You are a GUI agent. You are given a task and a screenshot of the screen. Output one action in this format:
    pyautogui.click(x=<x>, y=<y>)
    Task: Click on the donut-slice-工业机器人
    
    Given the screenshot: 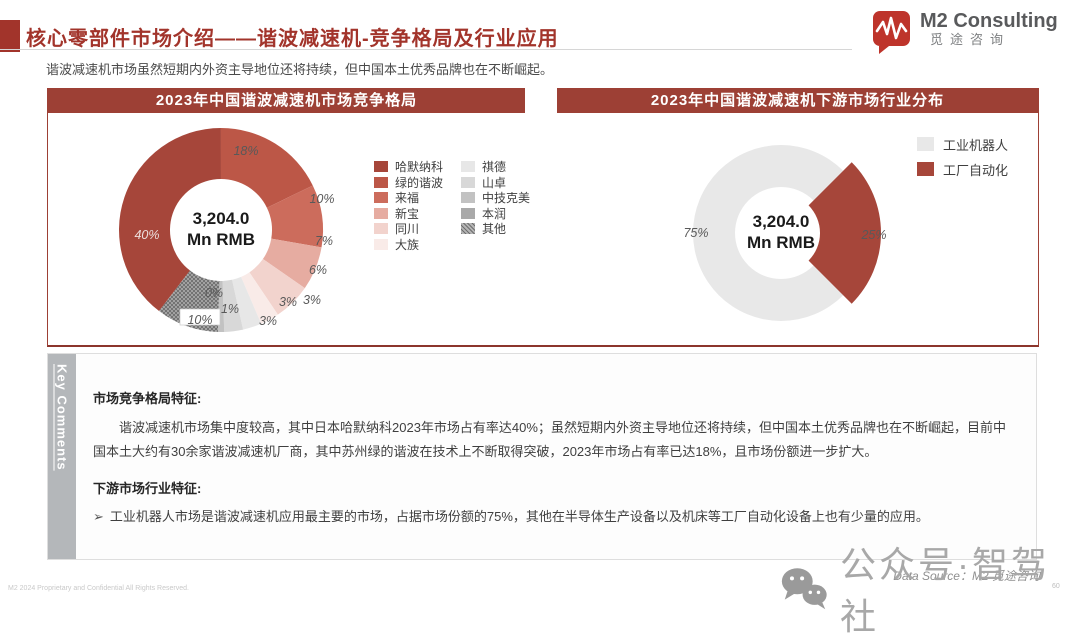 What is the action you would take?
    pyautogui.click(x=768, y=233)
    